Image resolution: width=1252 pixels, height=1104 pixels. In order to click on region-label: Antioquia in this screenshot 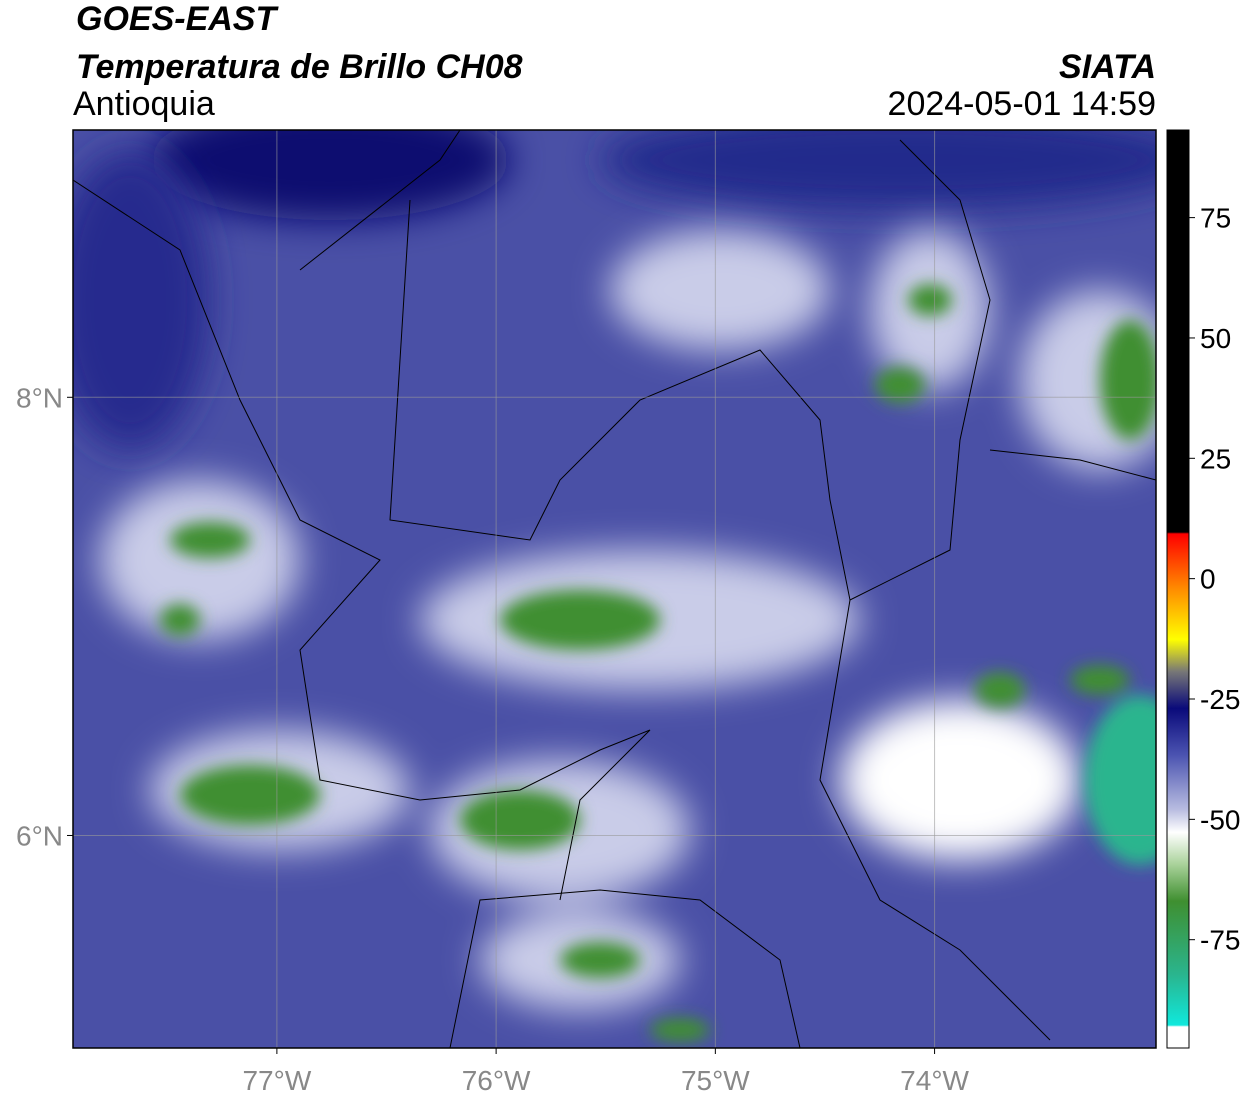, I will do `click(144, 104)`.